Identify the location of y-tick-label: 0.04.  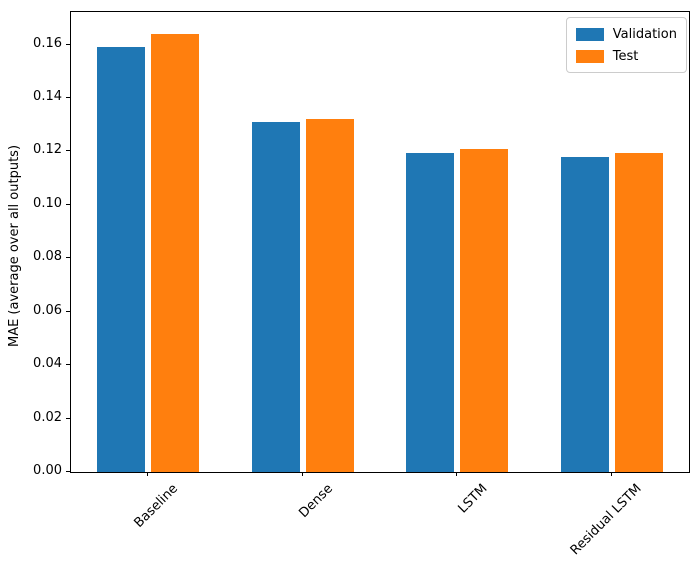
(47, 364).